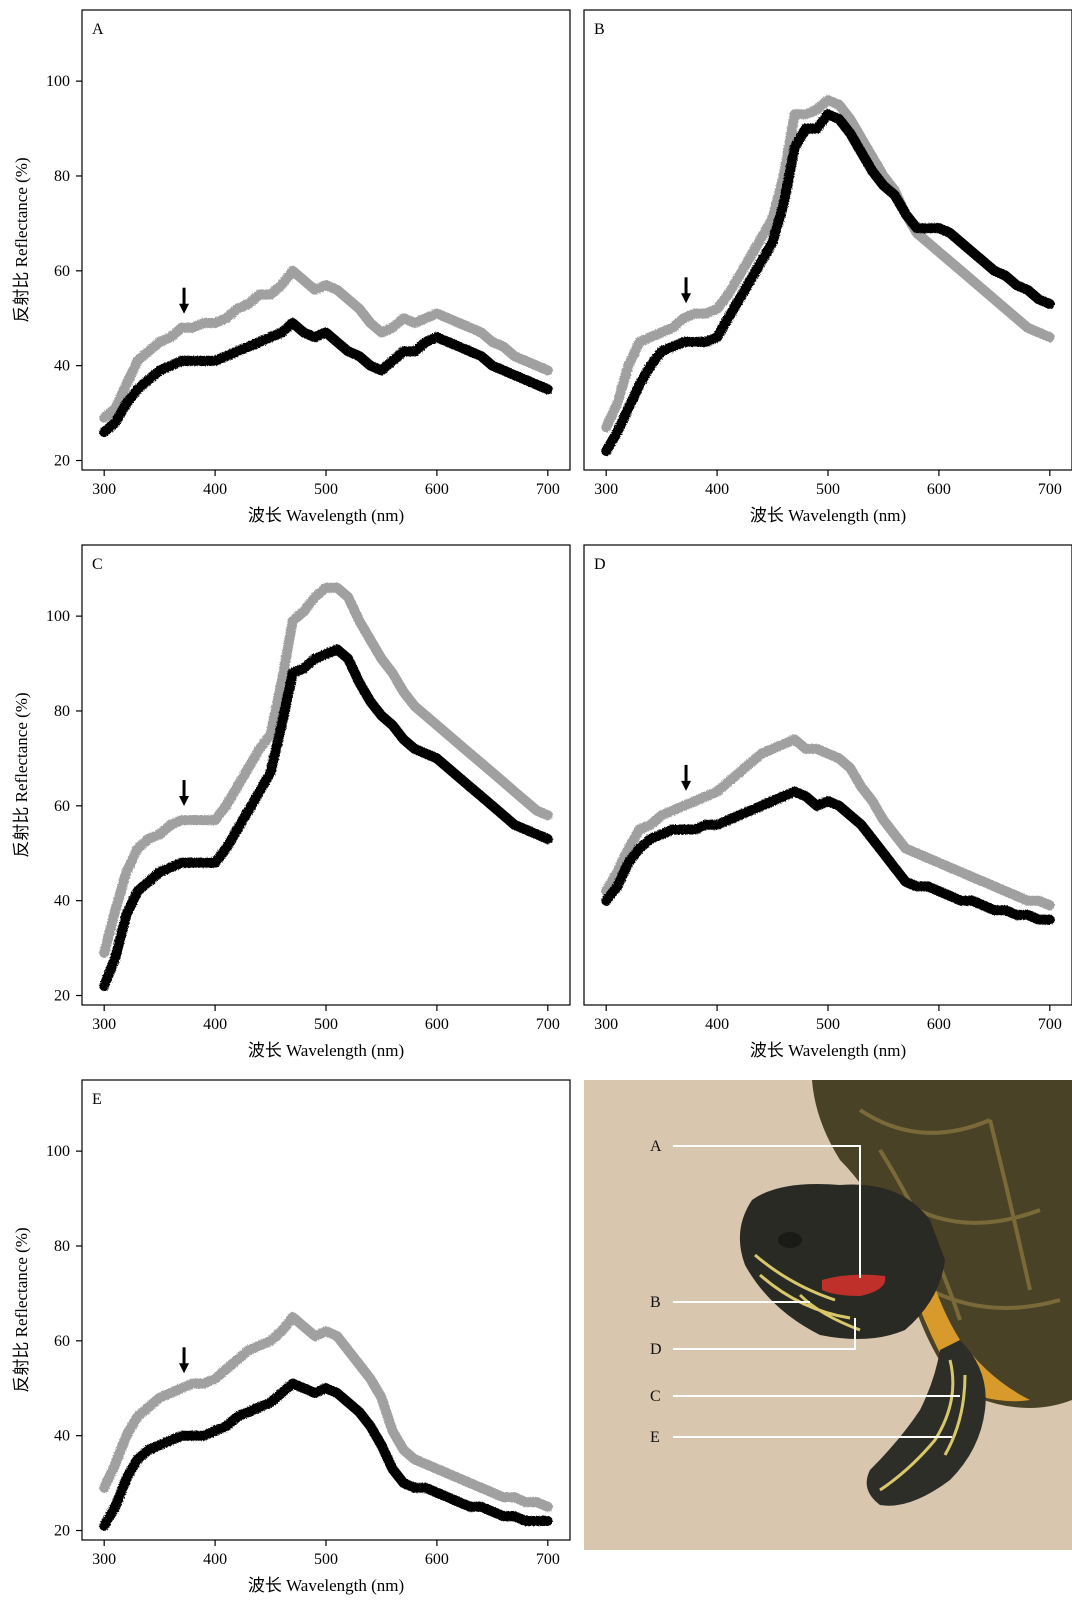  I want to click on panel-a-xtick-label-4: 700, so click(548, 489).